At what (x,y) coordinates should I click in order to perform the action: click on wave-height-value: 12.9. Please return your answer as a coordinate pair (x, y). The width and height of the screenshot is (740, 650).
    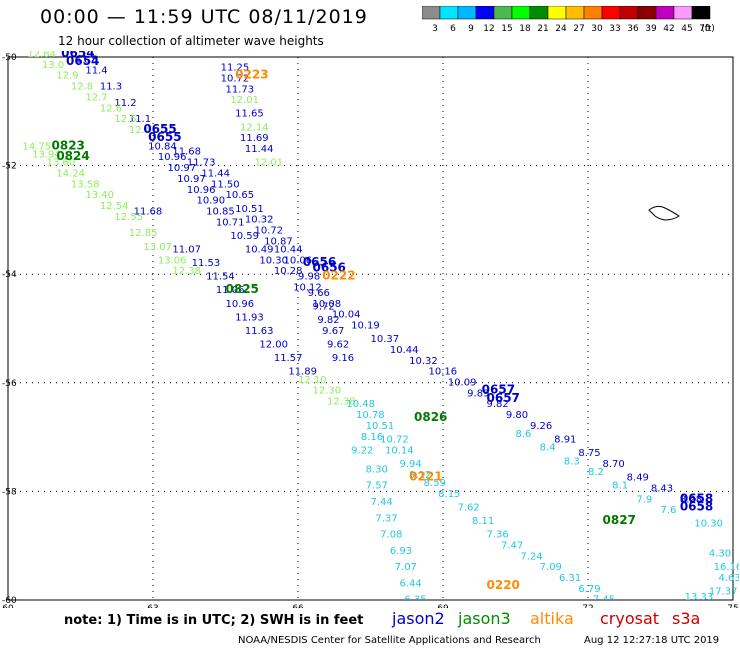
    Looking at the image, I should click on (67, 76).